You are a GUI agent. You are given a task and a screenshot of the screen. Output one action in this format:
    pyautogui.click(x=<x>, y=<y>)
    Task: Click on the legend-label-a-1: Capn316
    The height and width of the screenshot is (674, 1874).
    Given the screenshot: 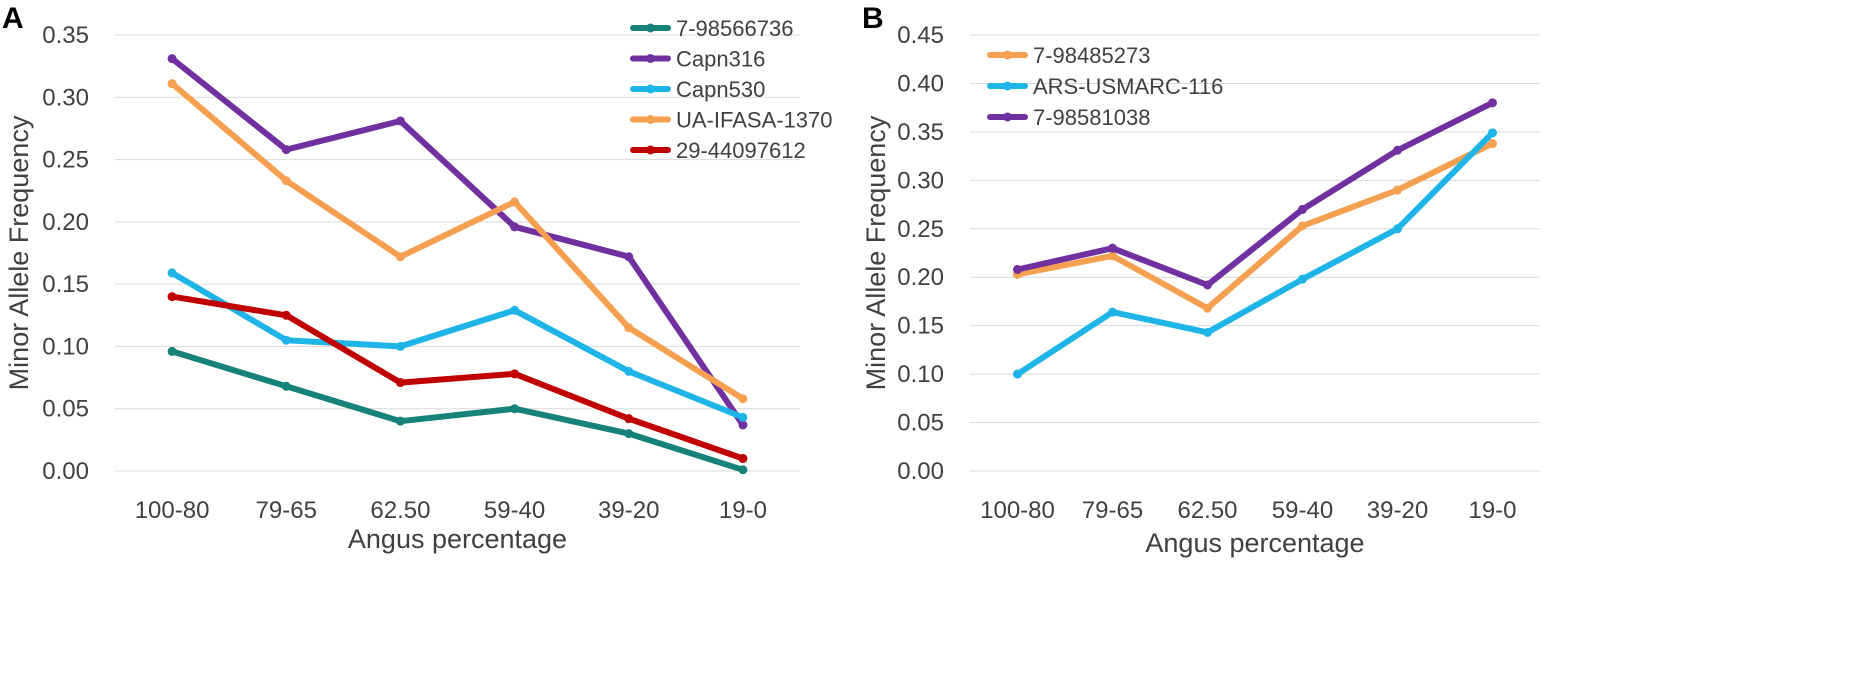 What is the action you would take?
    pyautogui.click(x=720, y=59)
    